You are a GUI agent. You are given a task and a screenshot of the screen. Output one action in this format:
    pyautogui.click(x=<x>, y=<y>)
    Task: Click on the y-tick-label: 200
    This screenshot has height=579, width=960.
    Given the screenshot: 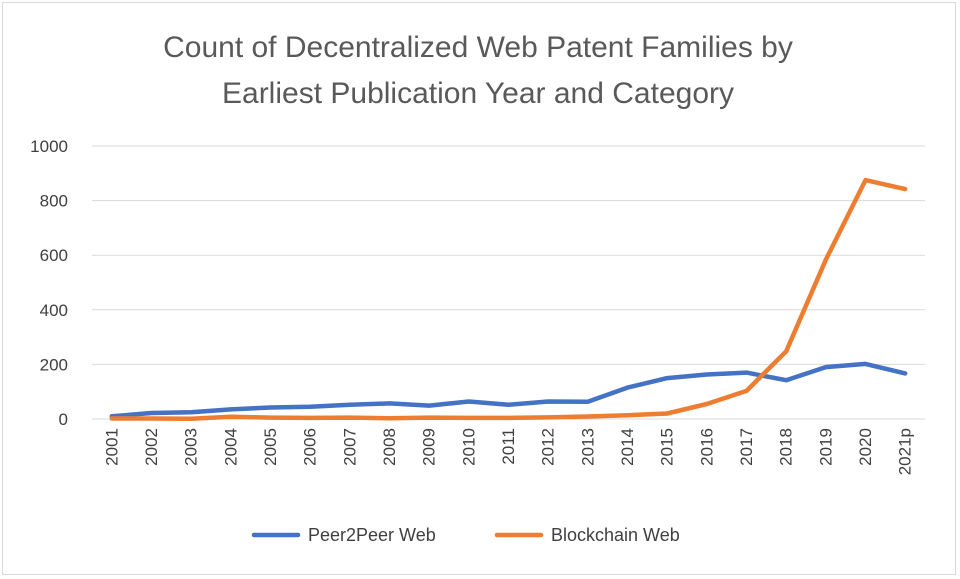 What is the action you would take?
    pyautogui.click(x=54, y=364)
    